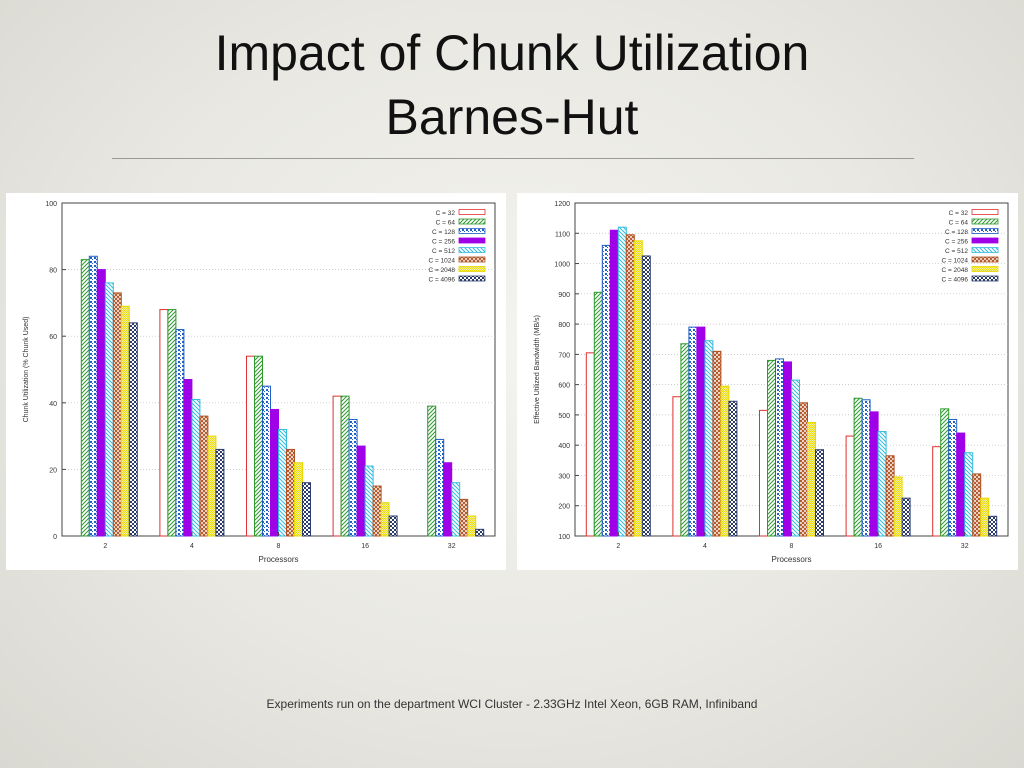 Image resolution: width=1024 pixels, height=768 pixels. I want to click on y-tick-label: 40, so click(53, 404).